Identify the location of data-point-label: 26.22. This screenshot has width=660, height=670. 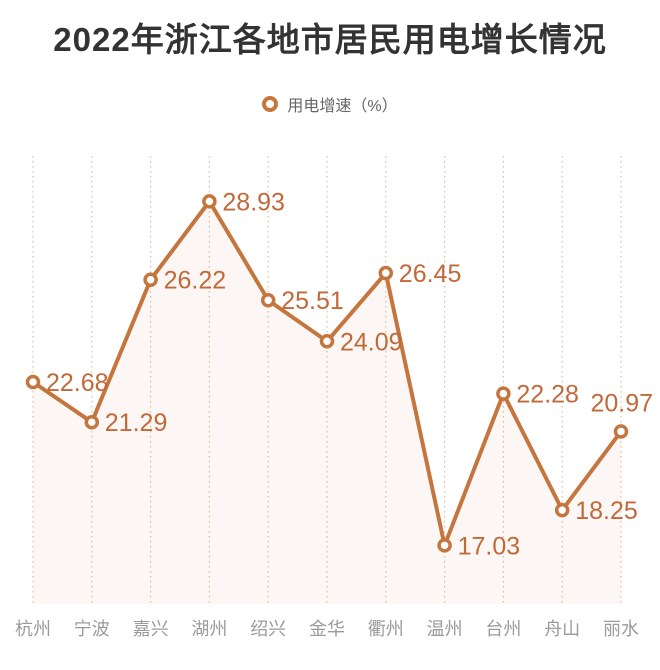
(195, 280).